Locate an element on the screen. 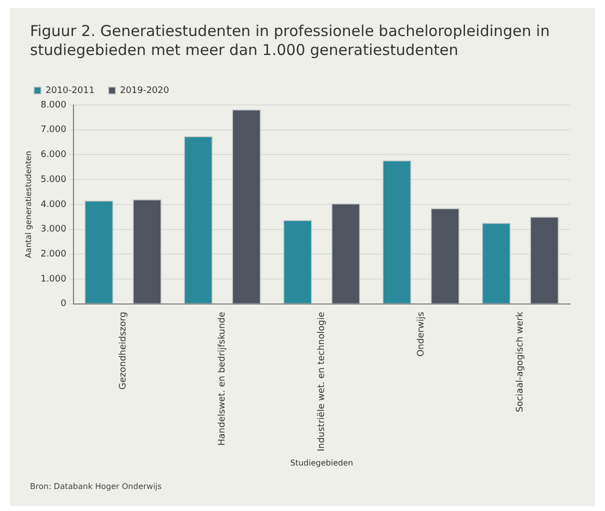 Image resolution: width=605 pixels, height=511 pixels. y-tick-label: 3.000 is located at coordinates (53, 229).